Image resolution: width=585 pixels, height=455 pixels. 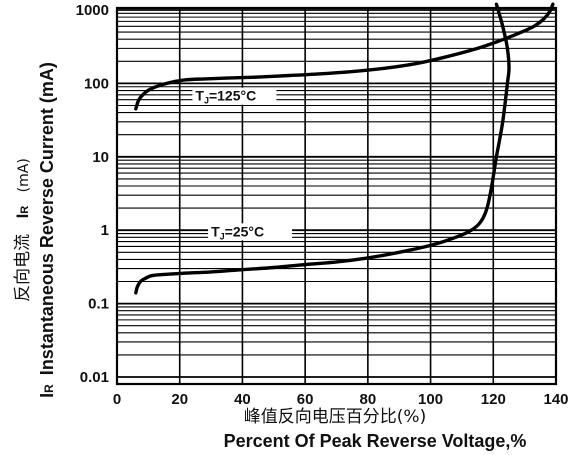 I want to click on y-axis-label-chinese: 反向电流, so click(x=23, y=268).